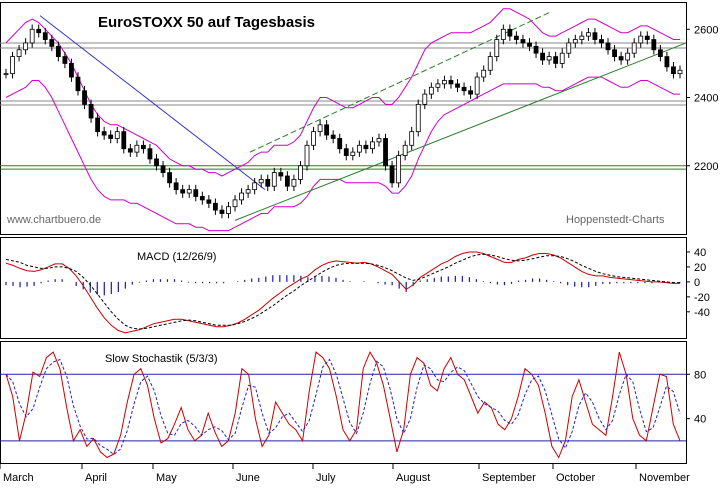 Image resolution: width=723 pixels, height=491 pixels. I want to click on stochastic-panel-title: Slow Stochastik (5/3/3), so click(161, 359).